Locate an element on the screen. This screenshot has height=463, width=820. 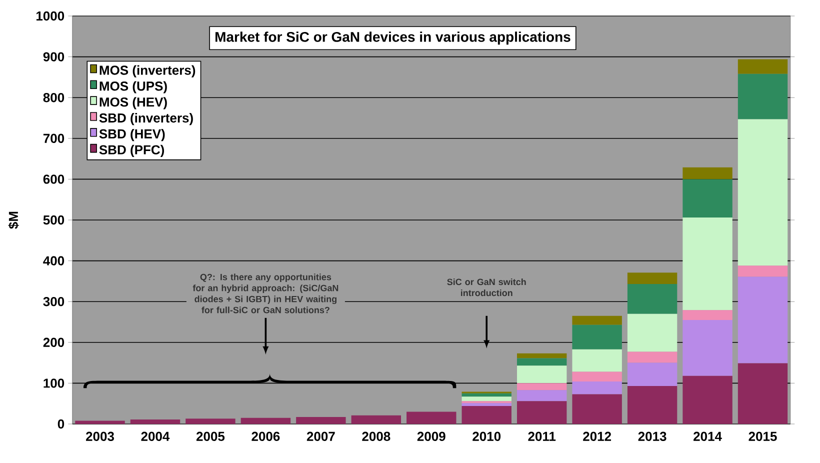
x-tick-label: 2015 is located at coordinates (762, 436).